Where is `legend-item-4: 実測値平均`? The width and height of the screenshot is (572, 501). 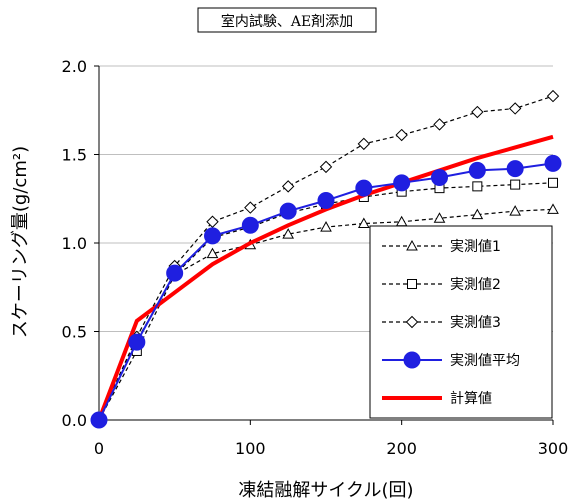
legend-item-4: 実測値平均 is located at coordinates (451, 360).